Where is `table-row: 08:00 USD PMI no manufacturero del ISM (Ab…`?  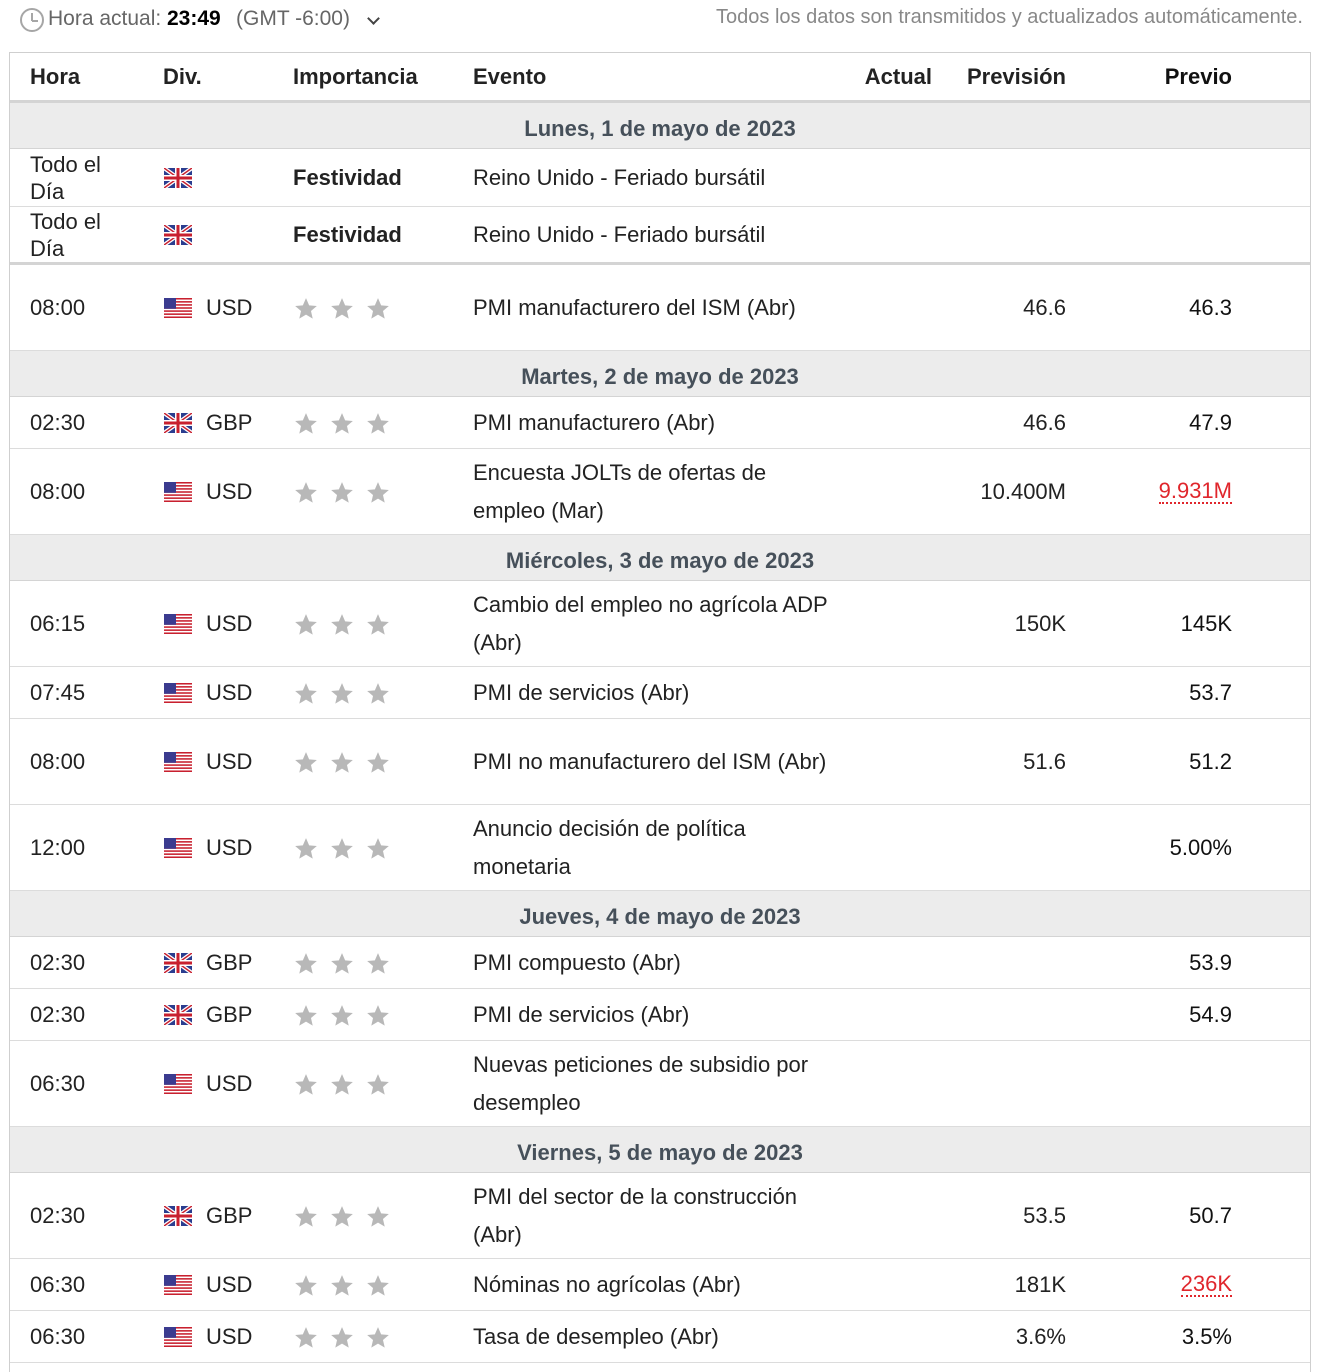 table-row: 08:00 USD PMI no manufacturero del ISM (Ab… is located at coordinates (660, 762).